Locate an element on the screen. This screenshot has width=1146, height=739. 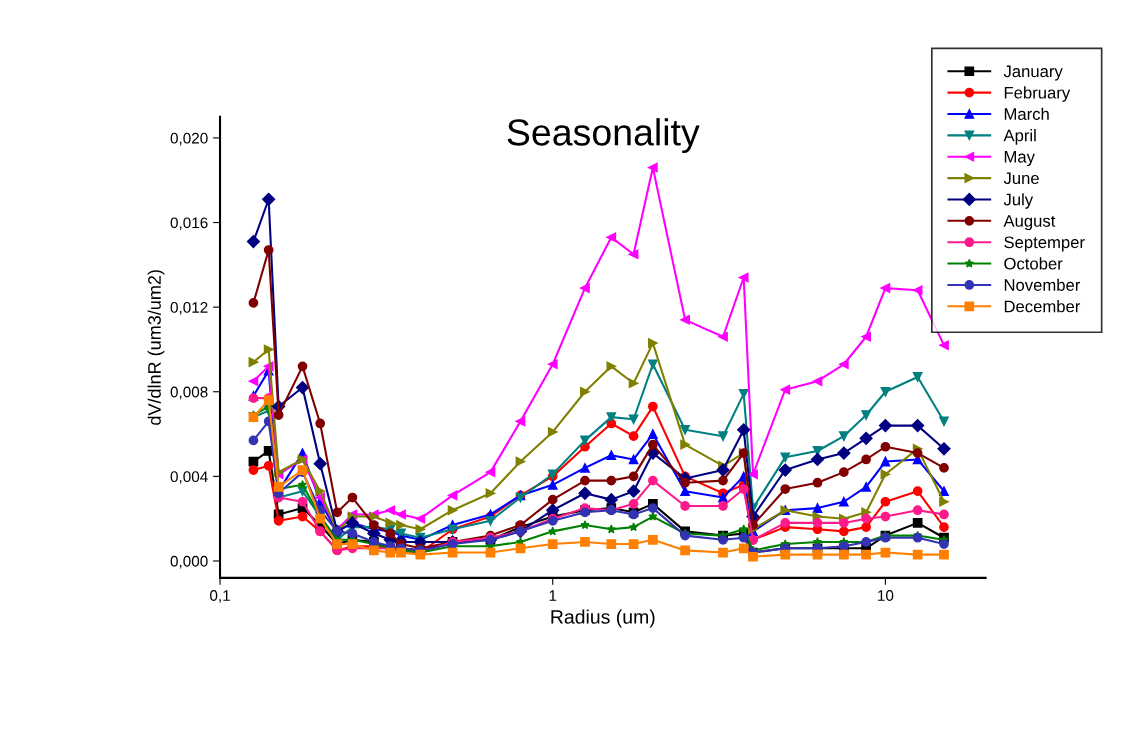
y-axis-title: dV/dlnR (um3/um2) is located at coordinates (156, 347).